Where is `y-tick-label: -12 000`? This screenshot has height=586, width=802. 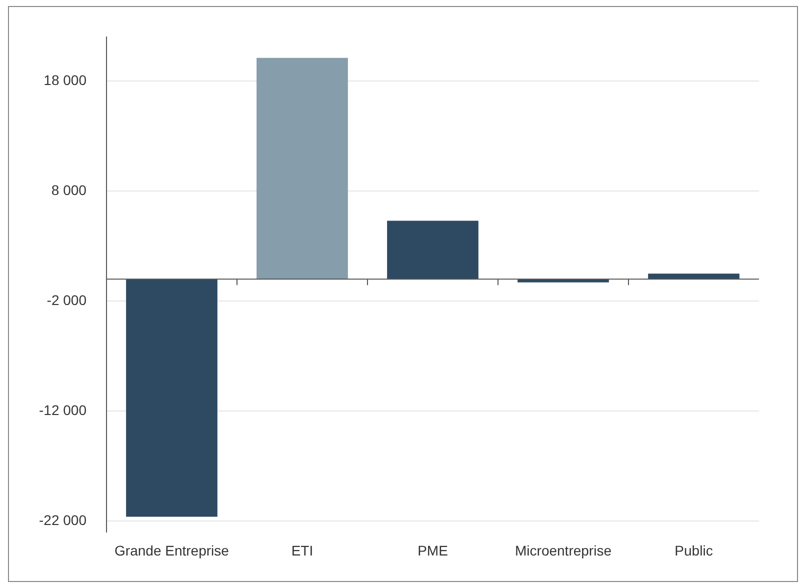
y-tick-label: -12 000 is located at coordinates (63, 410).